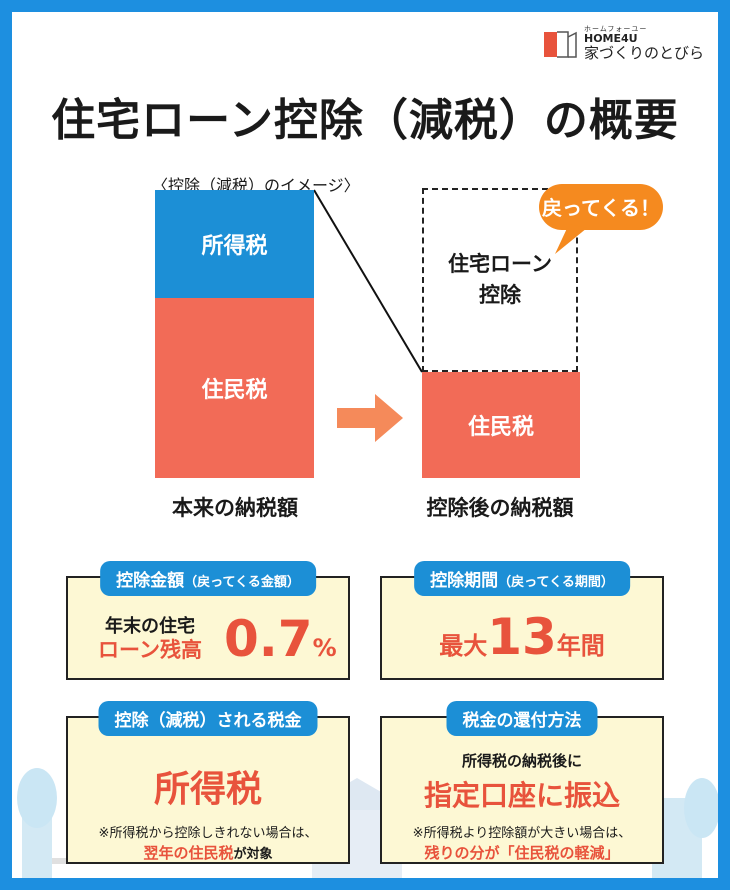  Describe the element at coordinates (499, 295) in the screenshot. I see `deduction-label-line2: 控除` at that location.